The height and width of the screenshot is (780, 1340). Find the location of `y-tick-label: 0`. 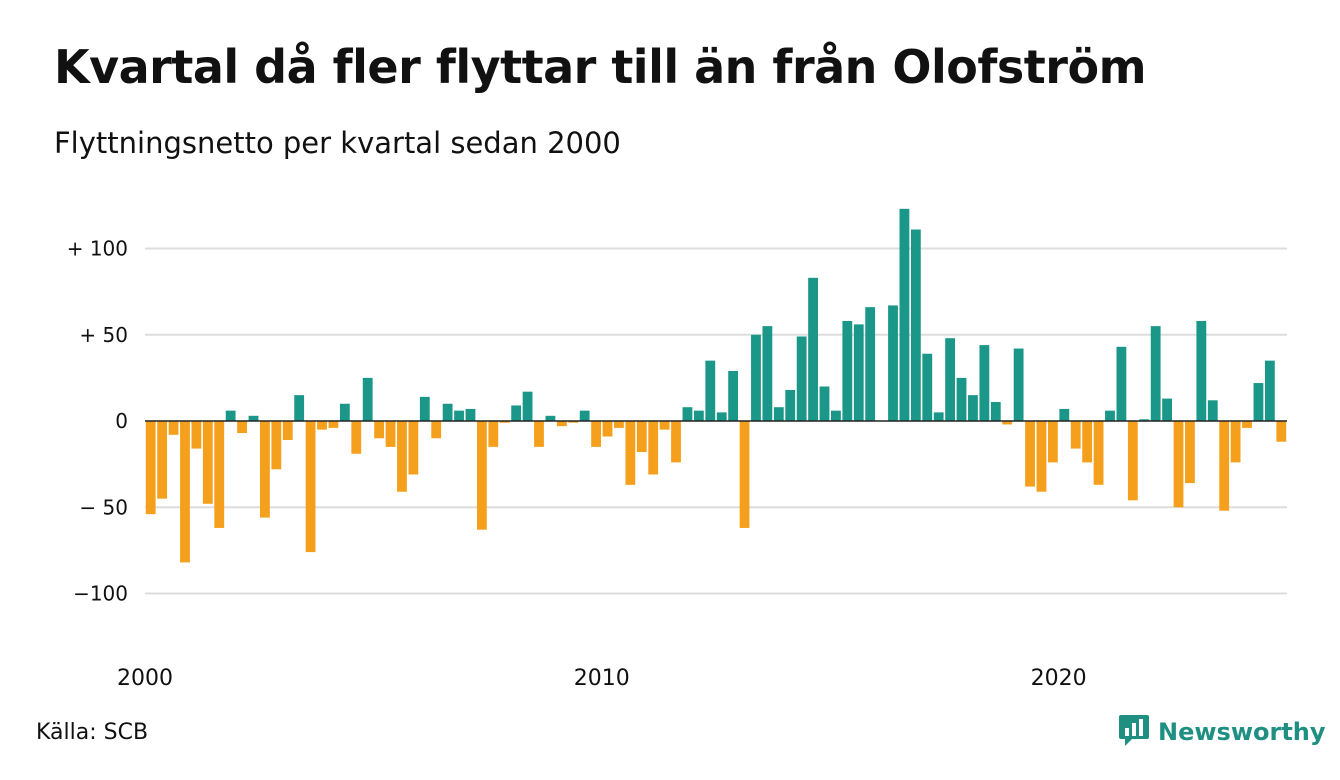

y-tick-label: 0 is located at coordinates (121, 421).